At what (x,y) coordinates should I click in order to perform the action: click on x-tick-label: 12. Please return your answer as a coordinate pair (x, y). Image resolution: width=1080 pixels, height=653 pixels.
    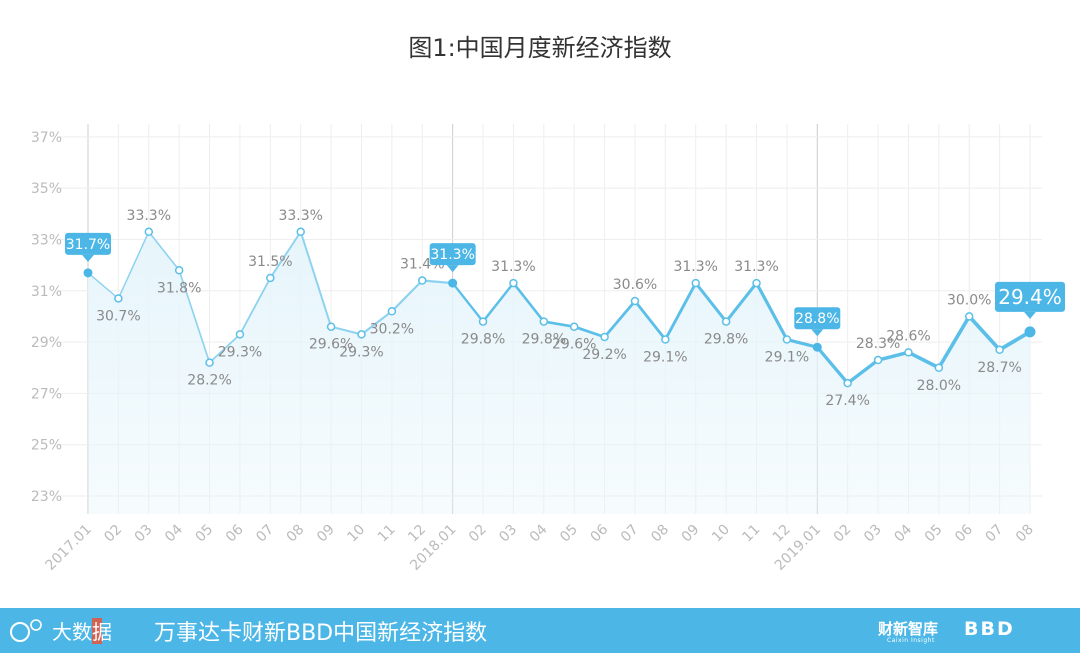
    Looking at the image, I should click on (782, 534).